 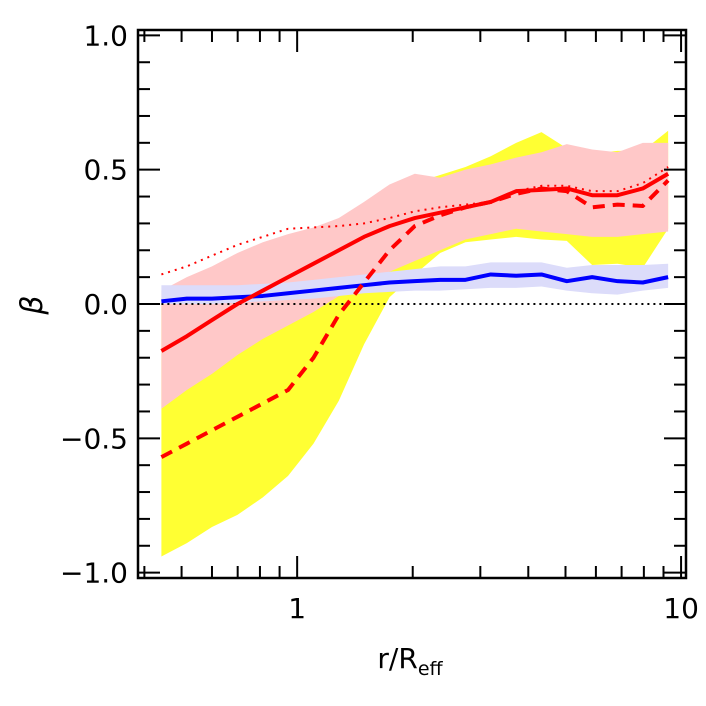 What do you see at coordinates (681, 608) in the screenshot?
I see `x-tick-label: 10` at bounding box center [681, 608].